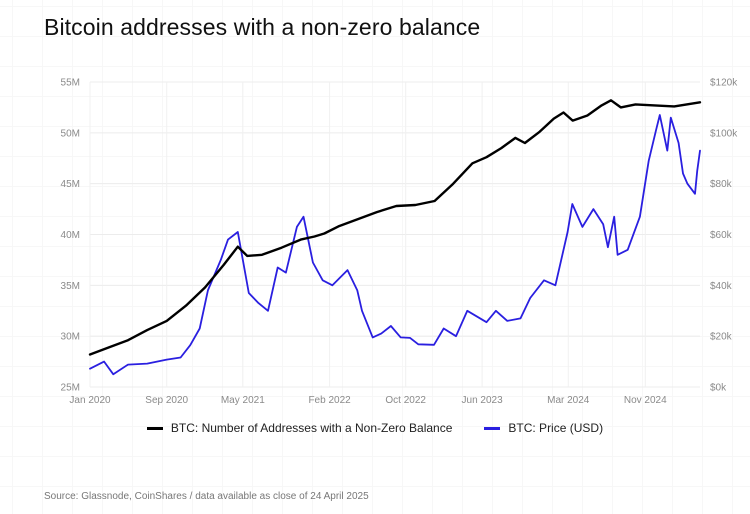 The width and height of the screenshot is (750, 514). I want to click on legend-label-price: BTC: Price (USD), so click(556, 428).